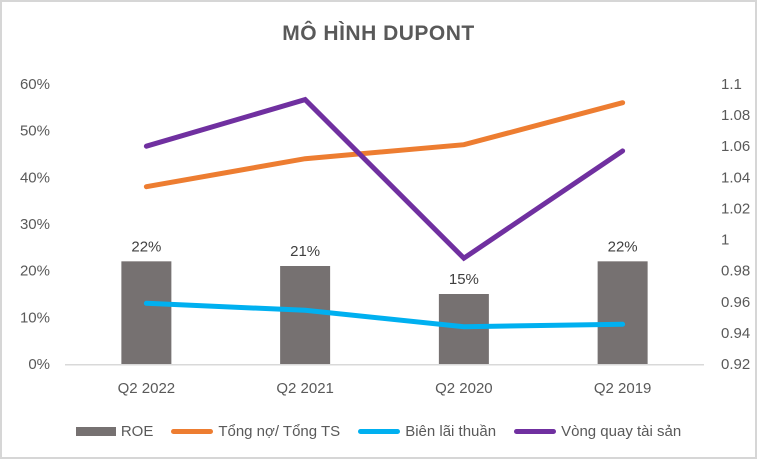  Describe the element at coordinates (735, 364) in the screenshot. I see `right-axis-tick: 0.92` at that location.